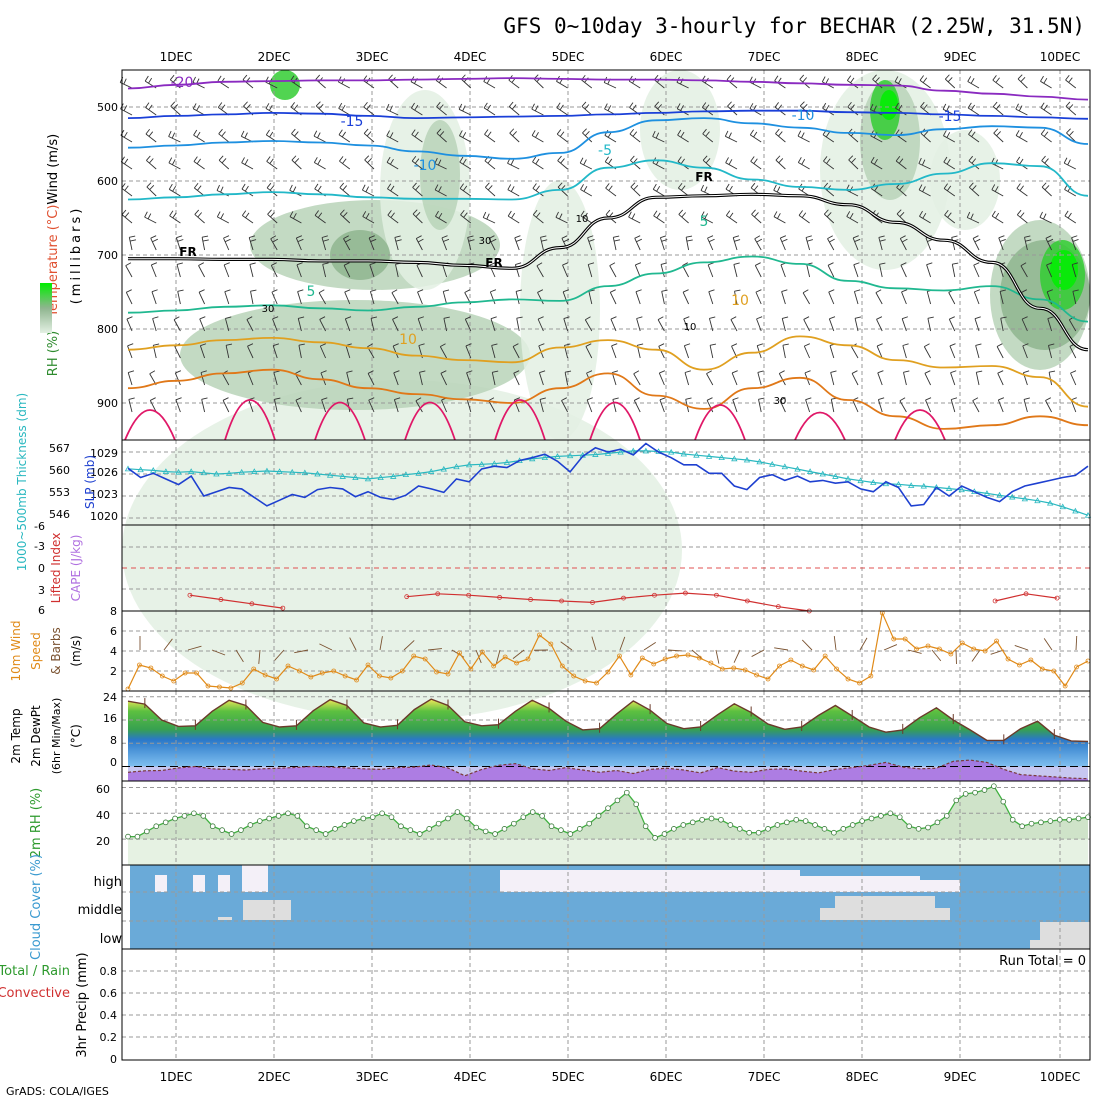  I want to click on wind10m-barbs, so click(608, 650).